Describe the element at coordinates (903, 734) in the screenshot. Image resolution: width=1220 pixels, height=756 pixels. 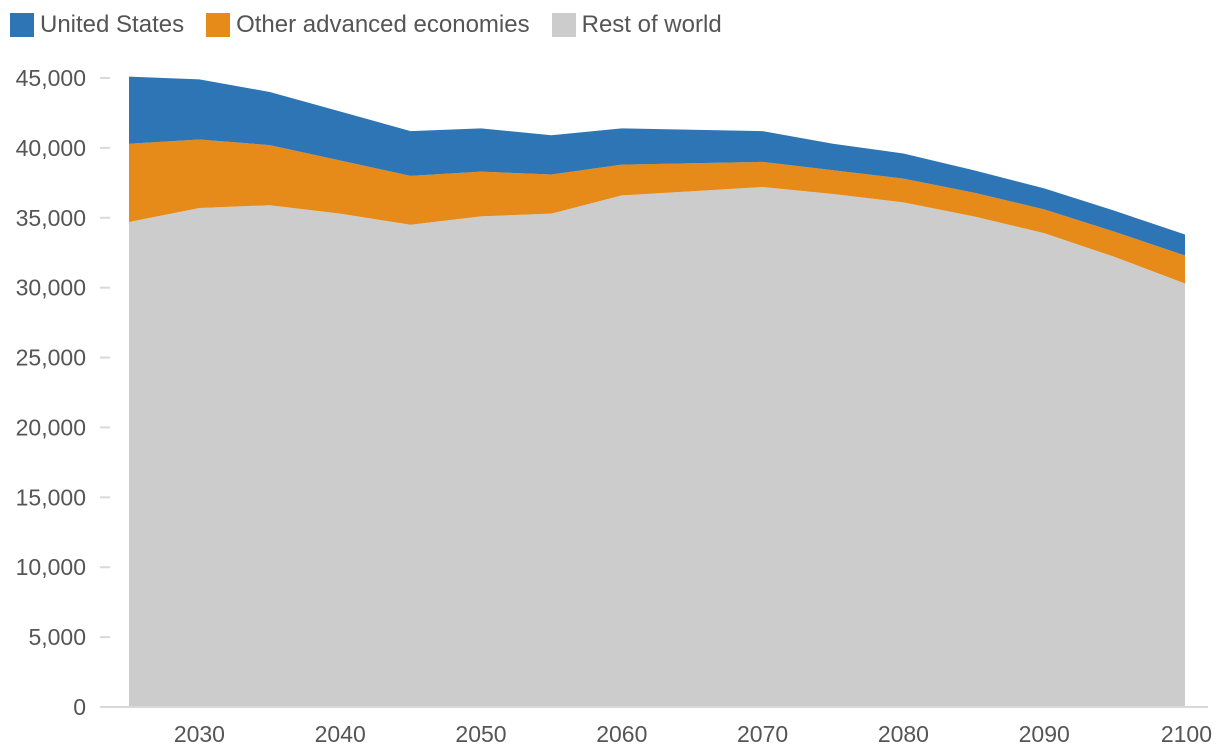
I see `x-tick-label: 2080` at that location.